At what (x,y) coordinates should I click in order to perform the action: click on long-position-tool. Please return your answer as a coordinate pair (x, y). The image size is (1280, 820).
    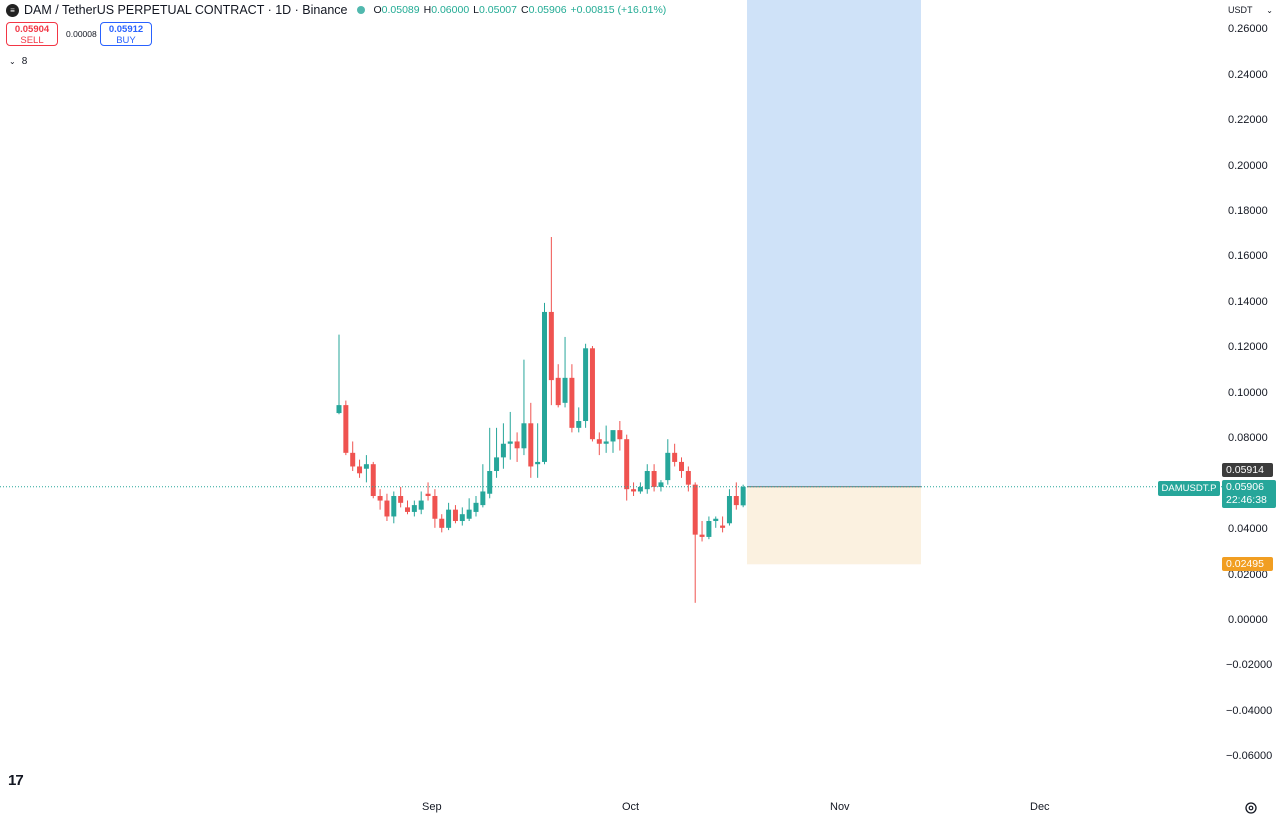
    Looking at the image, I should click on (834, 282).